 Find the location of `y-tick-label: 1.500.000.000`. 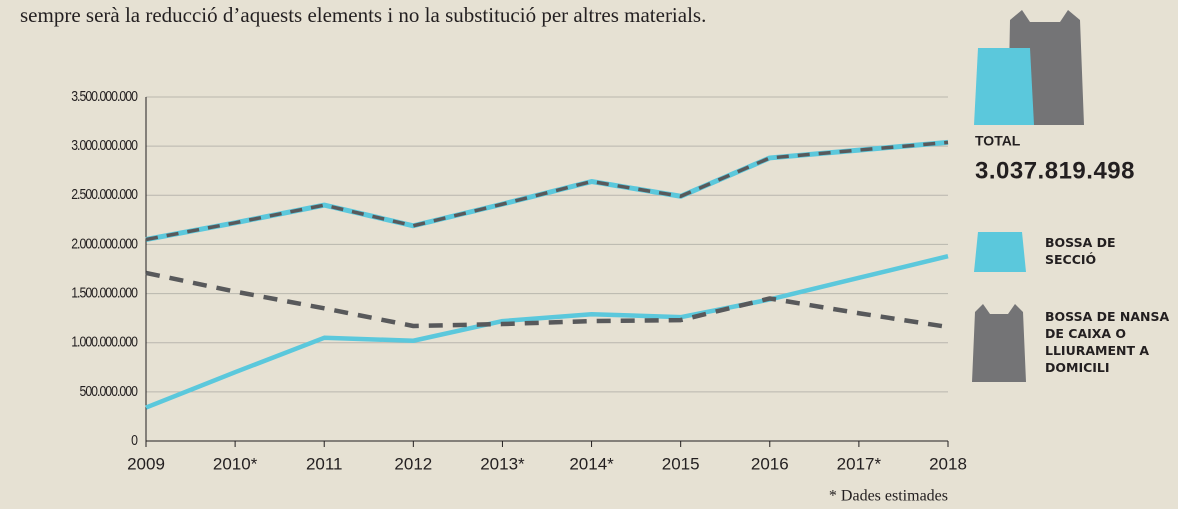

y-tick-label: 1.500.000.000 is located at coordinates (104, 292).